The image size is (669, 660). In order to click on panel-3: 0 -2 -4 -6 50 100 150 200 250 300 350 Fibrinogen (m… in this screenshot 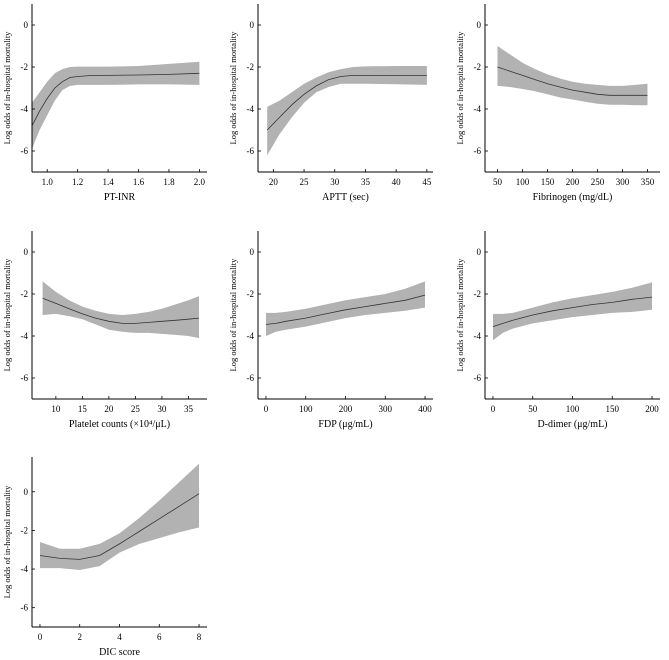, I will do `click(557, 103)`.